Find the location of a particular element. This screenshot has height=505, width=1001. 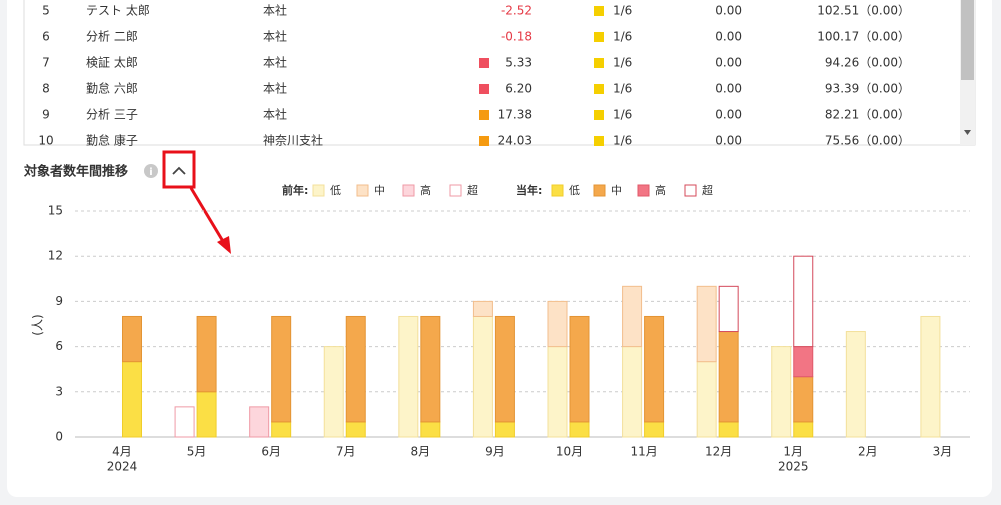

highlight-box is located at coordinates (179, 169).